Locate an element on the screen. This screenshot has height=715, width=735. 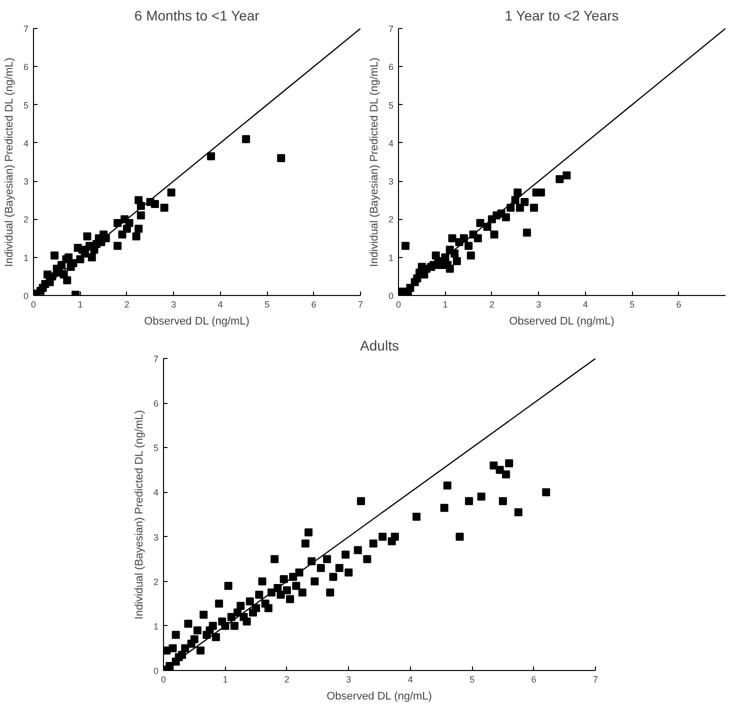
chart-title: 1 Year to <2 Years is located at coordinates (561, 16).